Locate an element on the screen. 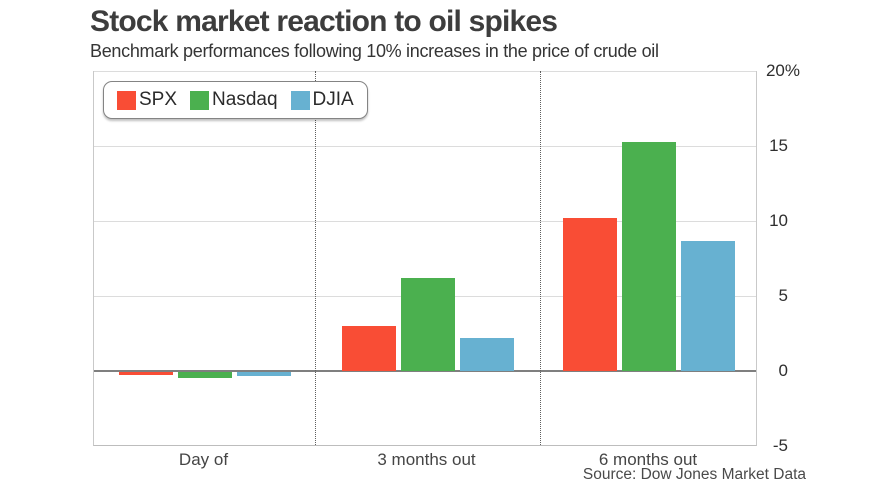 This screenshot has height=501, width=890. x-axis-label-3-months-out: 3 months out is located at coordinates (426, 459).